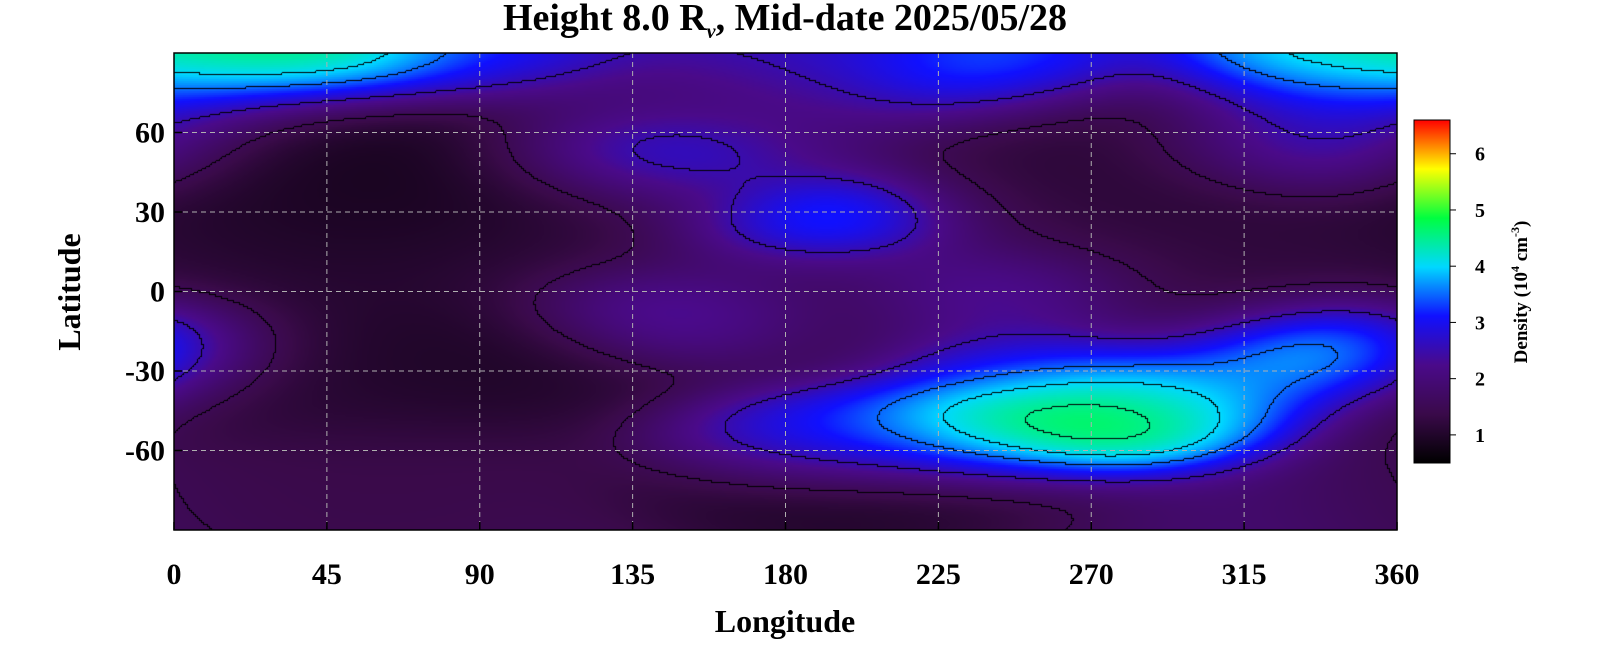  Describe the element at coordinates (145, 451) in the screenshot. I see `y-tick-label: -60` at that location.